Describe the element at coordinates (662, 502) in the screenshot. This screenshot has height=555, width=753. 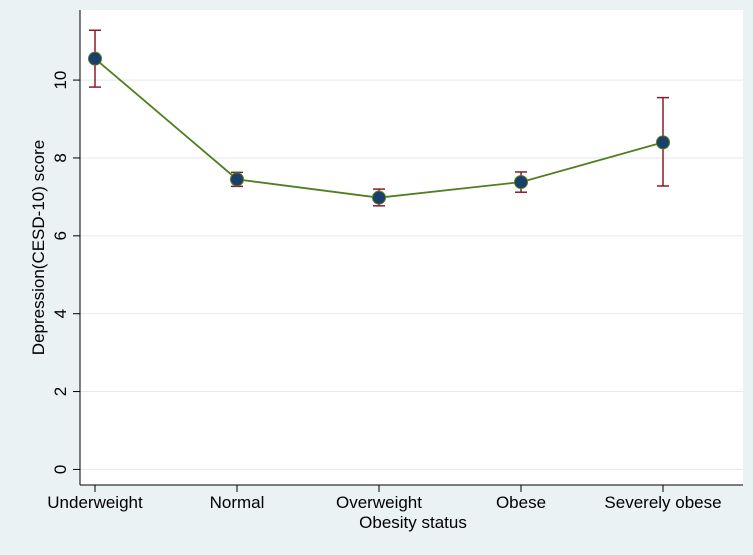
I see `x-tick-label: Severely obese` at that location.